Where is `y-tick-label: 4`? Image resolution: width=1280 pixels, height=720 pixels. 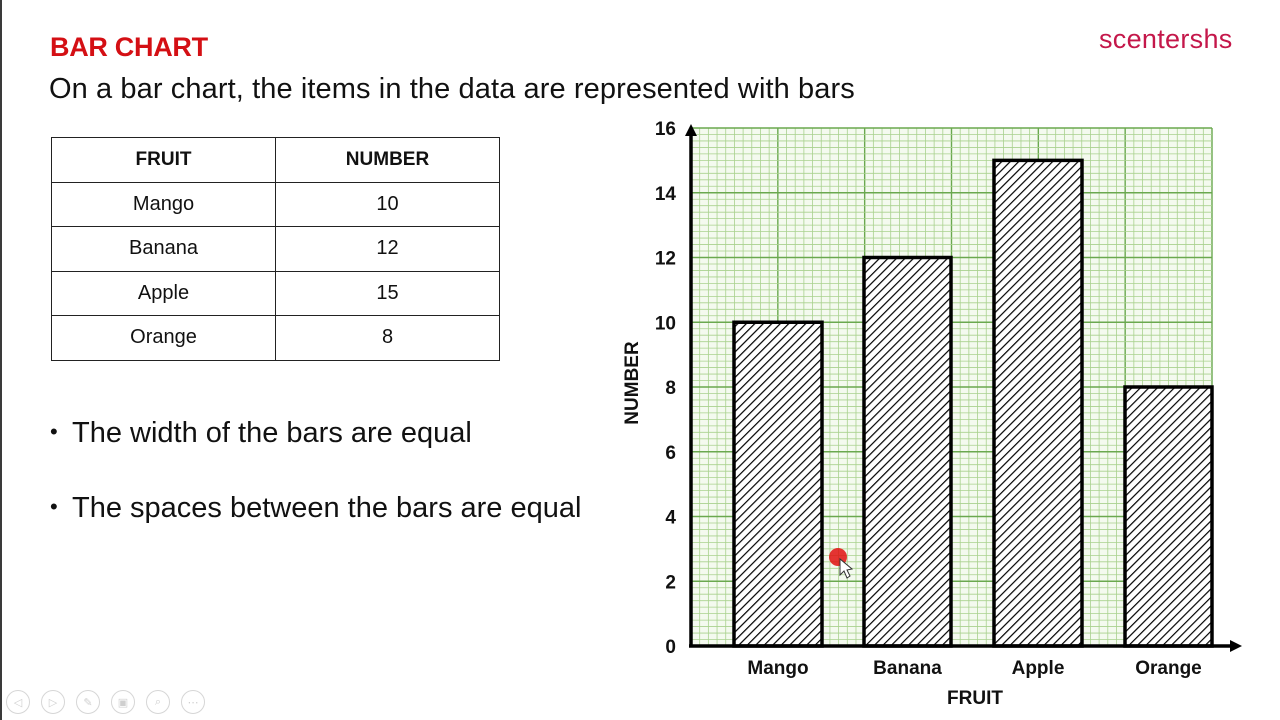 y-tick-label: 4 is located at coordinates (670, 518).